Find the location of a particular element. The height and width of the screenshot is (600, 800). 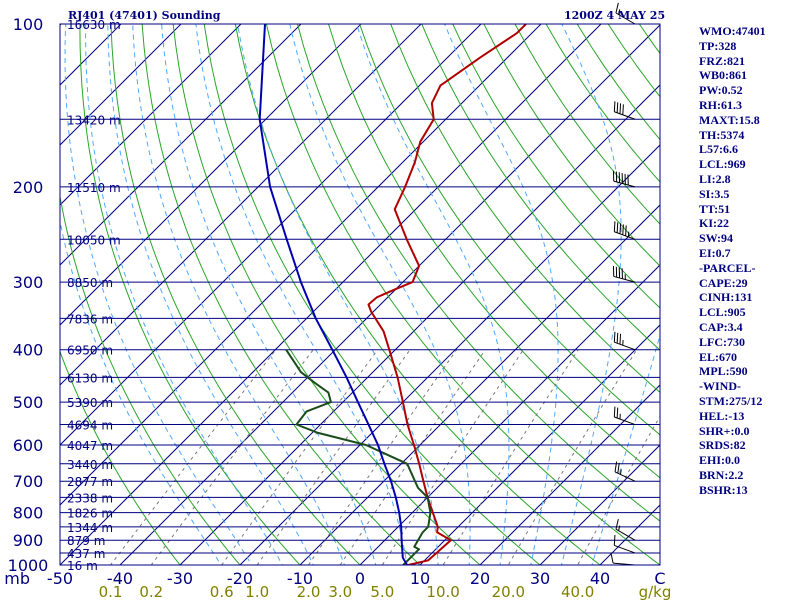

ylabel: mb is located at coordinates (17, 578).